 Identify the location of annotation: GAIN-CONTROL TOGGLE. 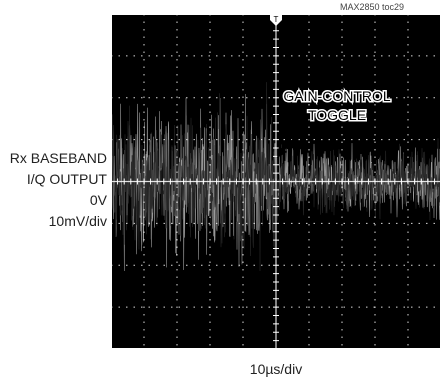
(334, 122).